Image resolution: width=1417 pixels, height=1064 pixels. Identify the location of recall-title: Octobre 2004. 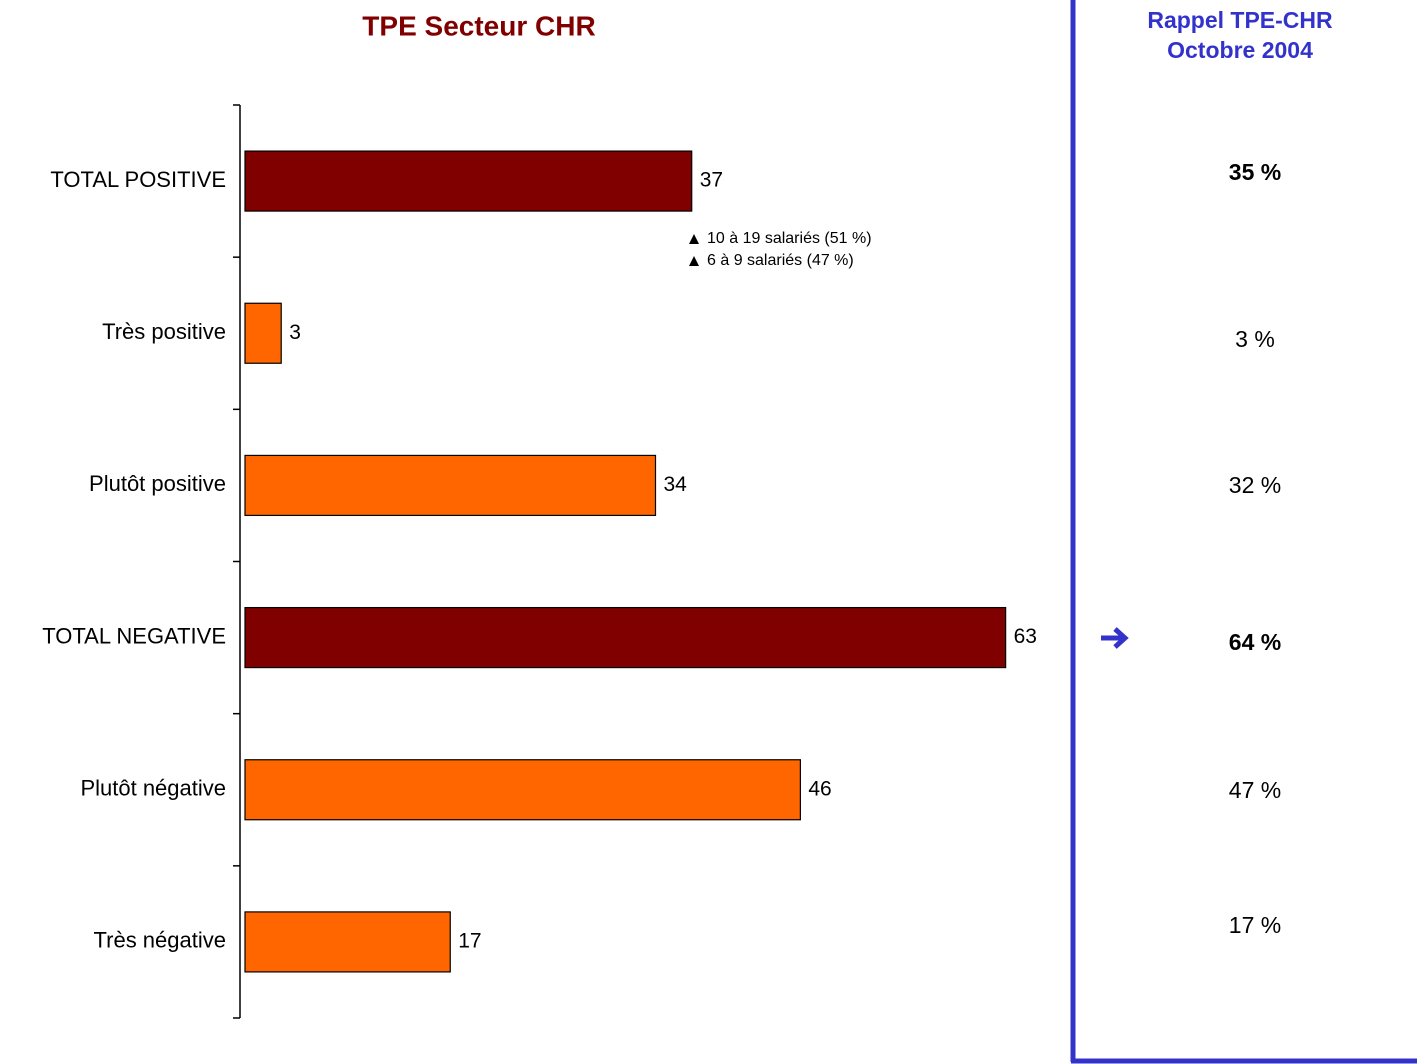
(1240, 50).